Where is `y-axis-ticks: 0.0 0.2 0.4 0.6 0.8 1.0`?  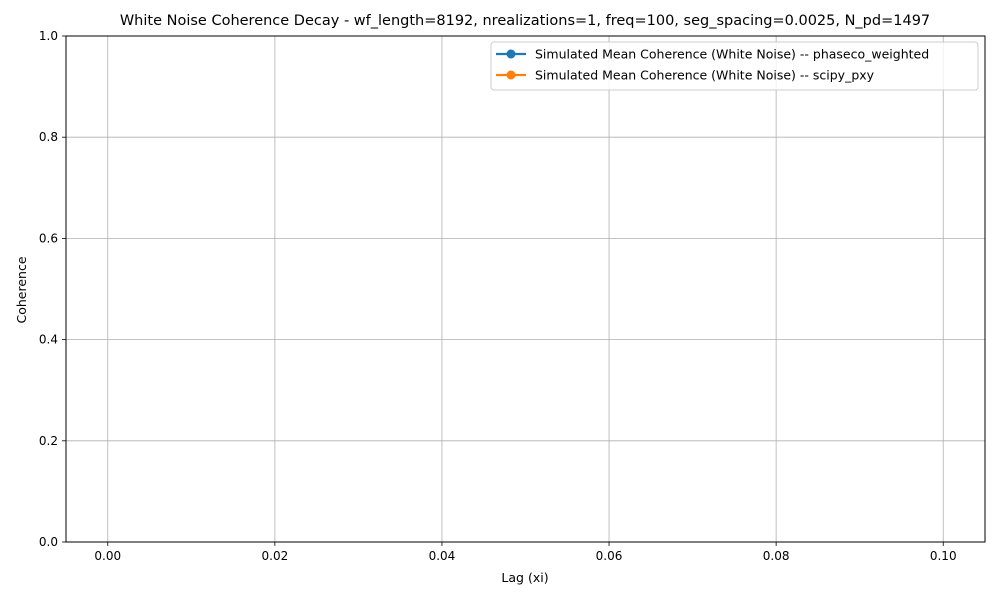
y-axis-ticks: 0.0 0.2 0.4 0.6 0.8 1.0 is located at coordinates (52, 289).